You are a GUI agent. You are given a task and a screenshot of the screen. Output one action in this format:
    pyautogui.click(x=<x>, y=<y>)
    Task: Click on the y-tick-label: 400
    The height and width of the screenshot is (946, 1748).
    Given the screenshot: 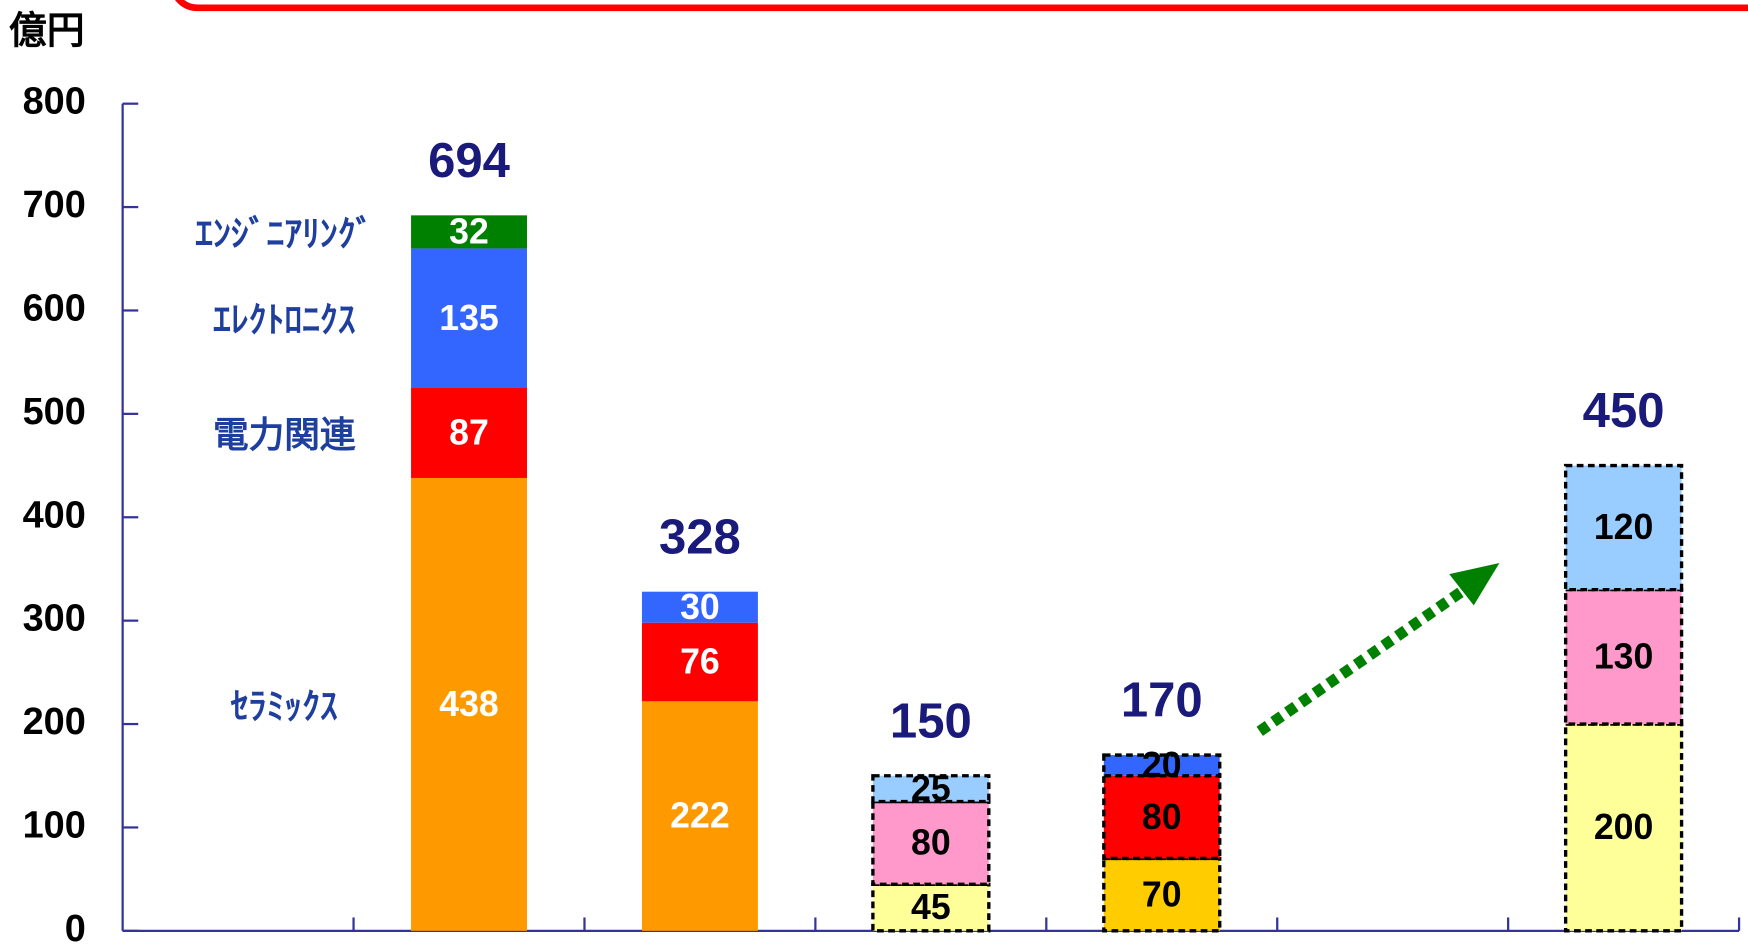 What is the action you would take?
    pyautogui.click(x=54, y=515)
    